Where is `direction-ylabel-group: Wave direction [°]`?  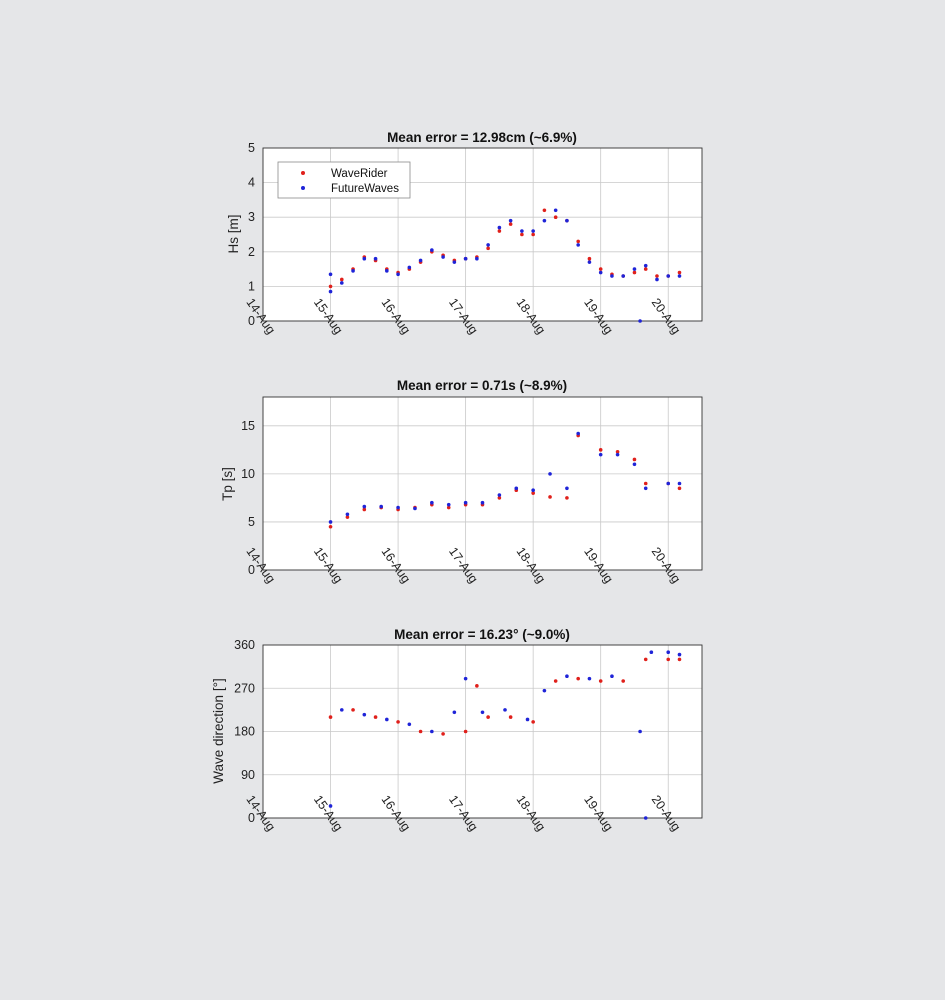
direction-ylabel-group: Wave direction [°] is located at coordinates (218, 730).